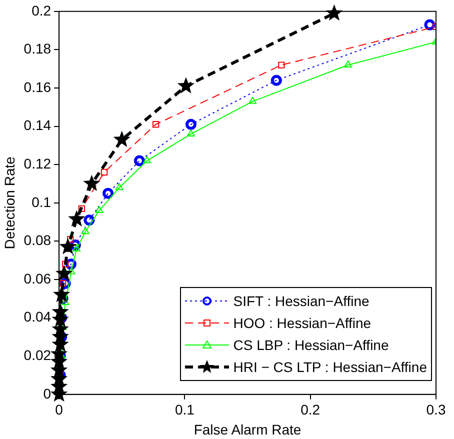 The width and height of the screenshot is (454, 439). I want to click on y-axis-title: Detection Rate, so click(9, 203).